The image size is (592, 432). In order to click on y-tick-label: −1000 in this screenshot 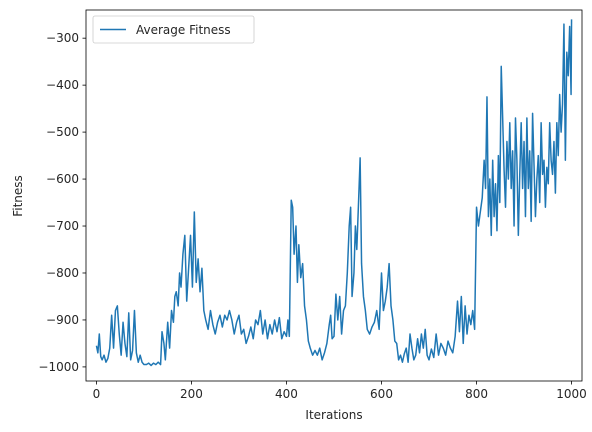, I will do `click(58, 367)`.